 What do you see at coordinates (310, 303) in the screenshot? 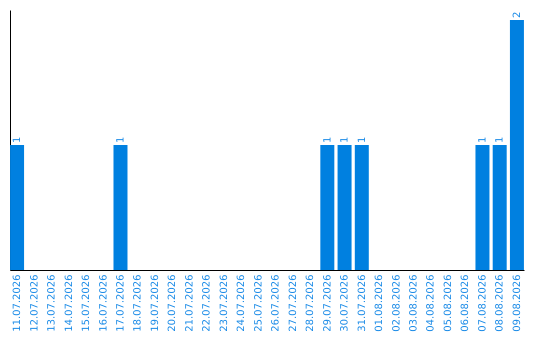
I see `x-tick-label: 28.07.2026` at bounding box center [310, 303].